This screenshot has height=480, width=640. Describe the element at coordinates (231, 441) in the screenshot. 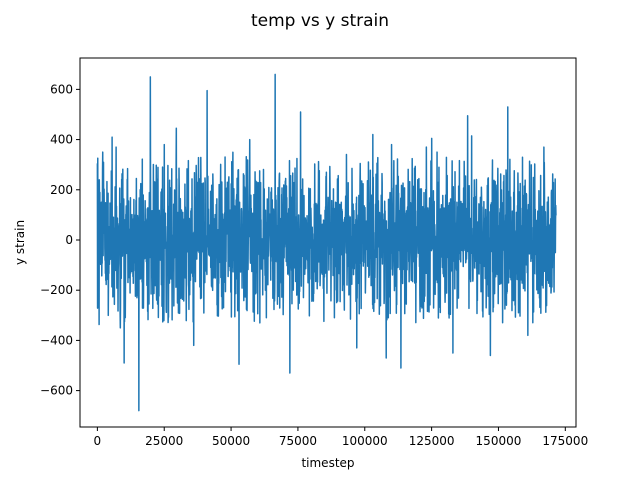

I see `x-tick-label: 50000` at that location.